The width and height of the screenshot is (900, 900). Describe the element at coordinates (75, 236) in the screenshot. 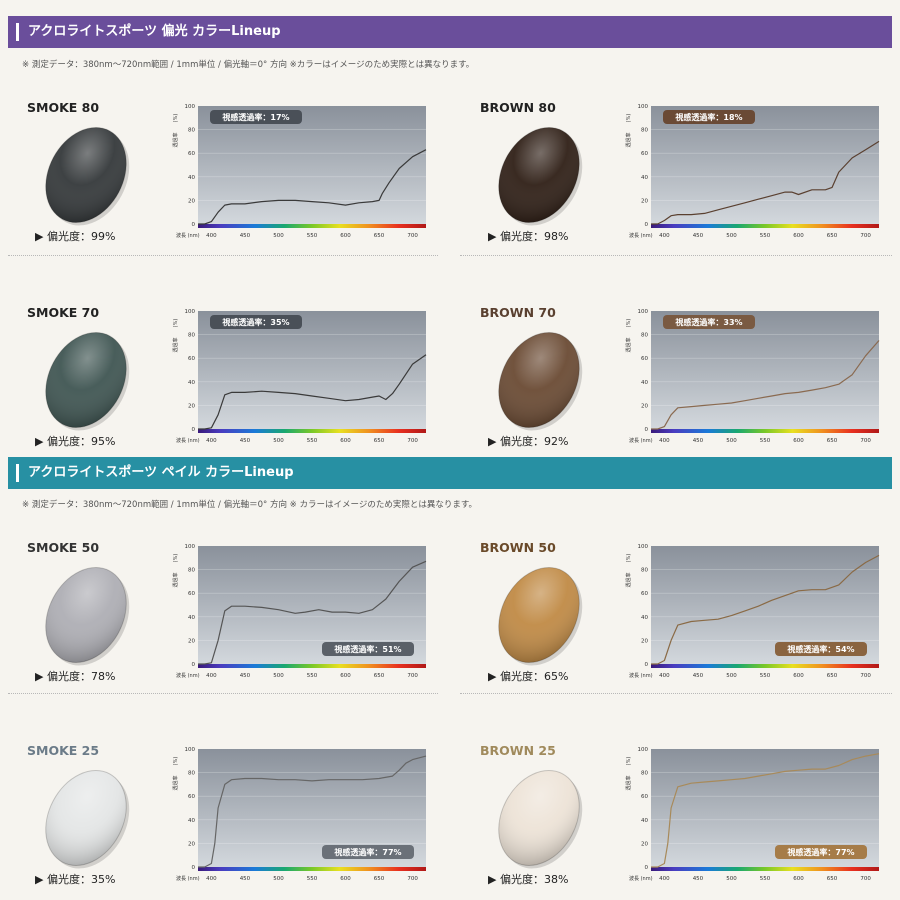

I see `polarization-degree: ▶ 偏光度：99%` at that location.